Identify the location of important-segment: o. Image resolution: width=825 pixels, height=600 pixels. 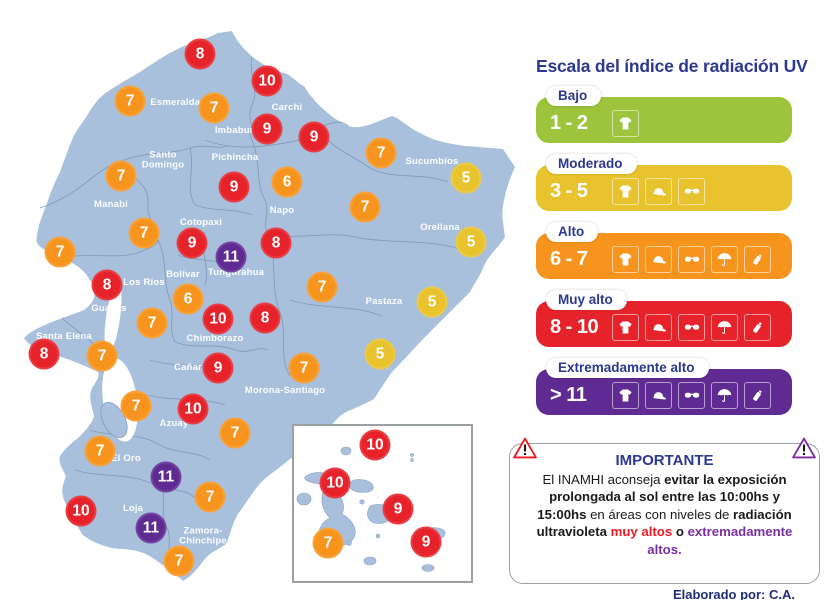
(680, 532).